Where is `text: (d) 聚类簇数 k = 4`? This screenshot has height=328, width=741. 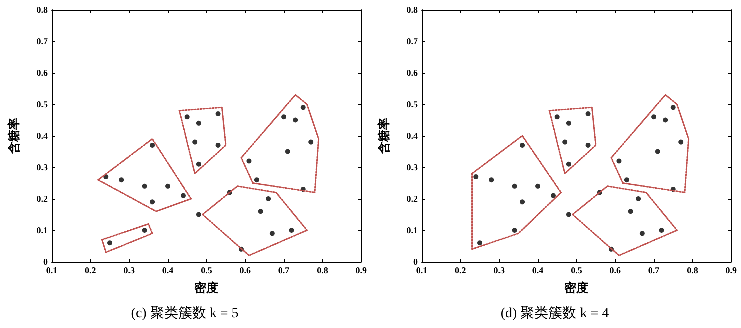
text: (d) 聚类簇数 k = 4 is located at coordinates (555, 314).